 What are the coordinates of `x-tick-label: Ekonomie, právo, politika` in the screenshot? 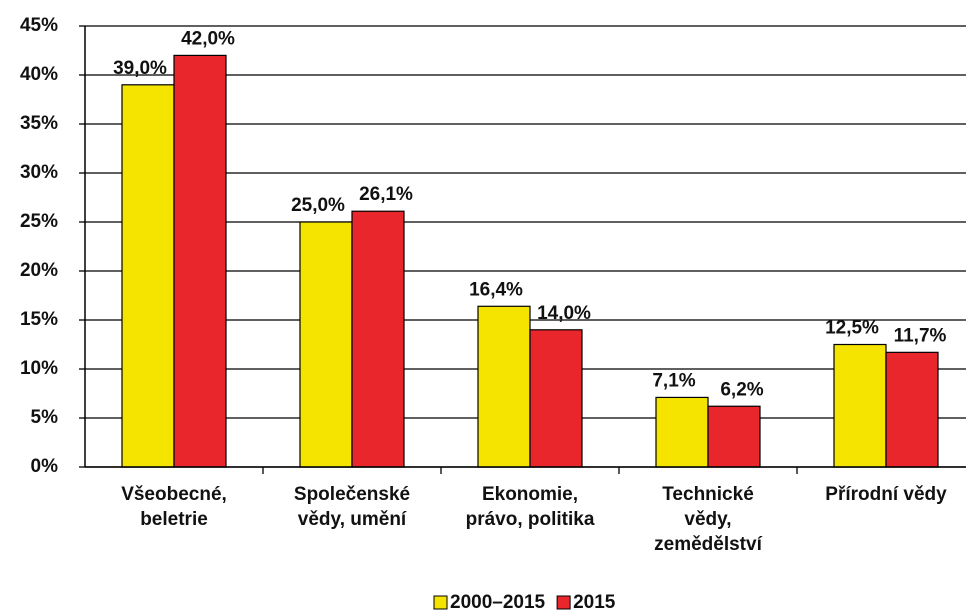 It's located at (530, 507).